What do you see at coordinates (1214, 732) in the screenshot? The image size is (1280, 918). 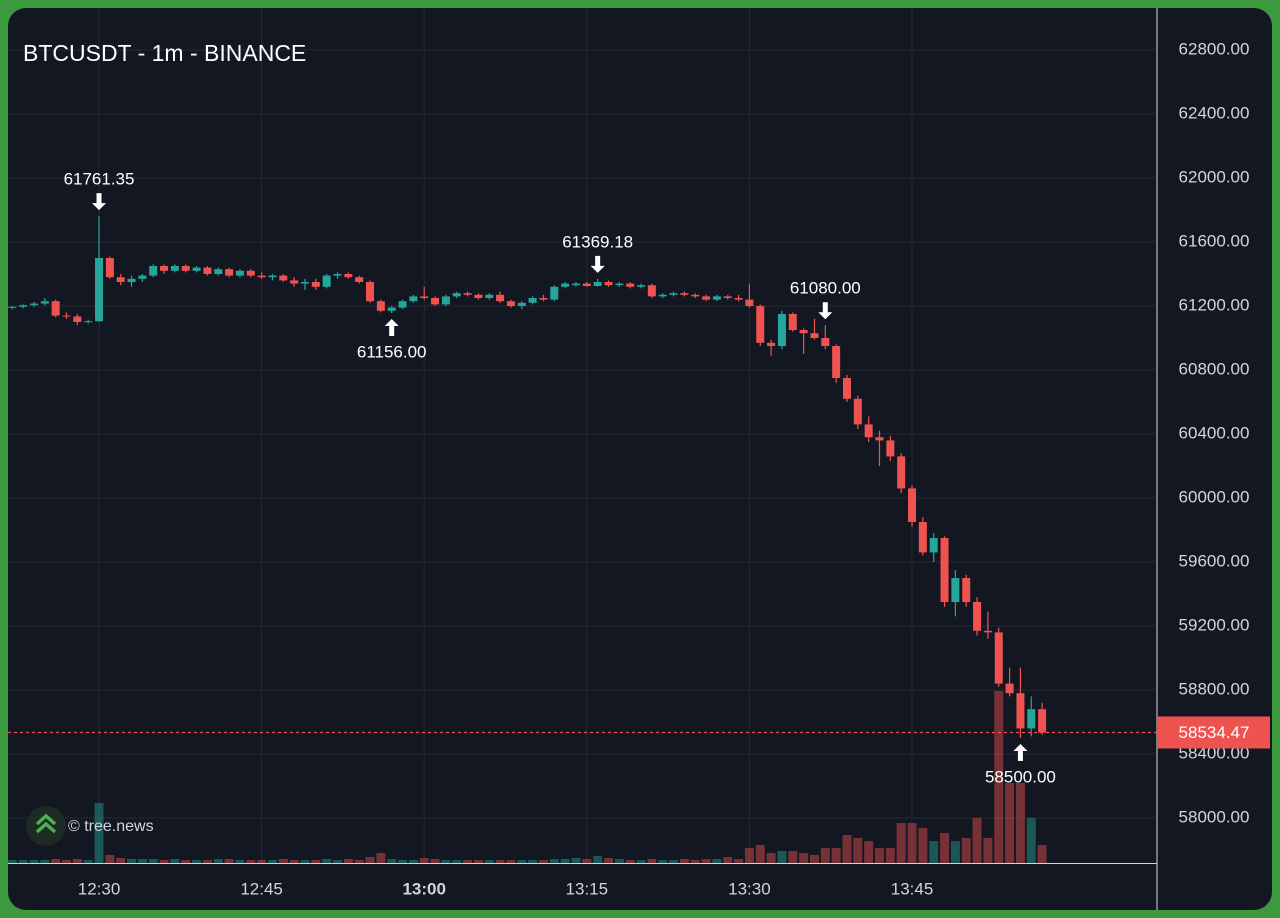 I see `price-tag-label: 58534.47` at bounding box center [1214, 732].